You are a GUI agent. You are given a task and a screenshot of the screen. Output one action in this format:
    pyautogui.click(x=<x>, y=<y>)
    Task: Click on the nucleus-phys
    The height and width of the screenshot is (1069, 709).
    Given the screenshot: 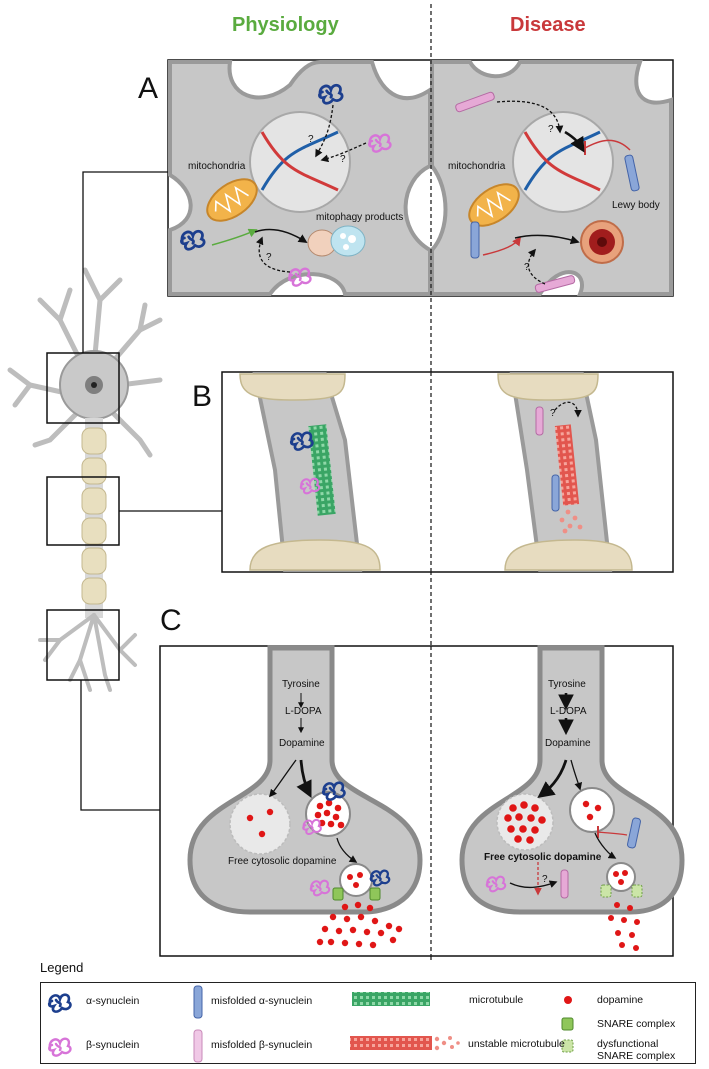 What is the action you would take?
    pyautogui.click(x=300, y=162)
    